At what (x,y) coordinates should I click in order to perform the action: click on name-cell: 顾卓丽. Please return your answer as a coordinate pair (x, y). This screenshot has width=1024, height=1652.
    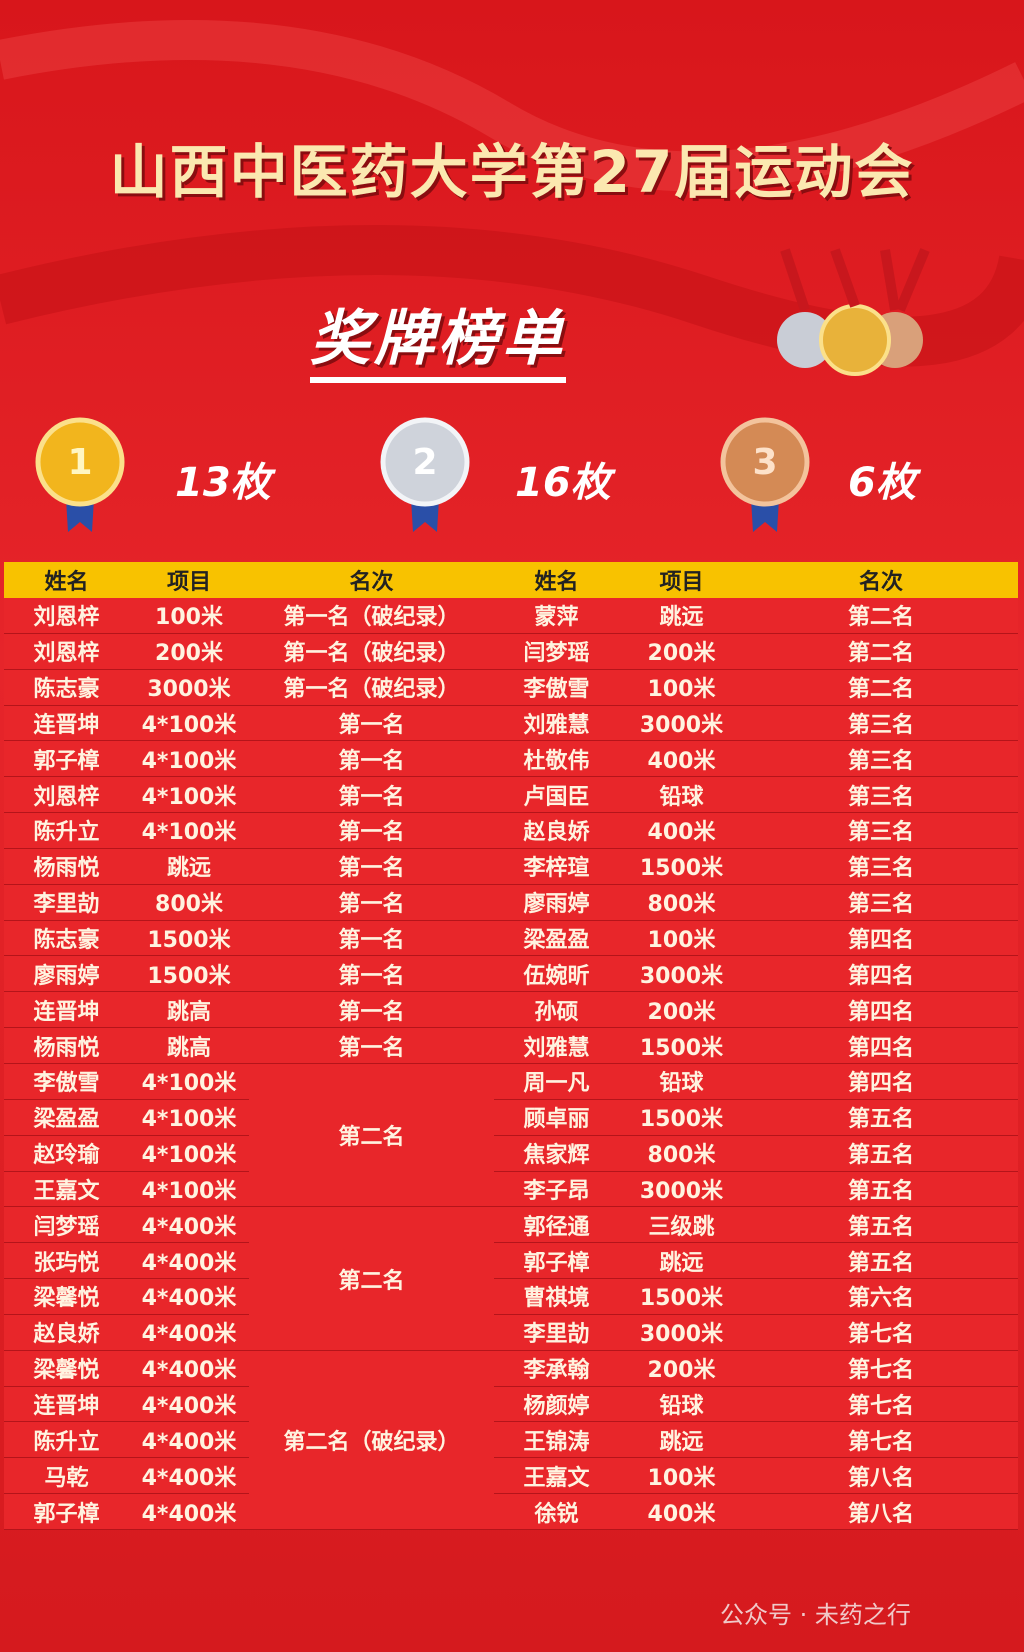
    Looking at the image, I should click on (556, 1117).